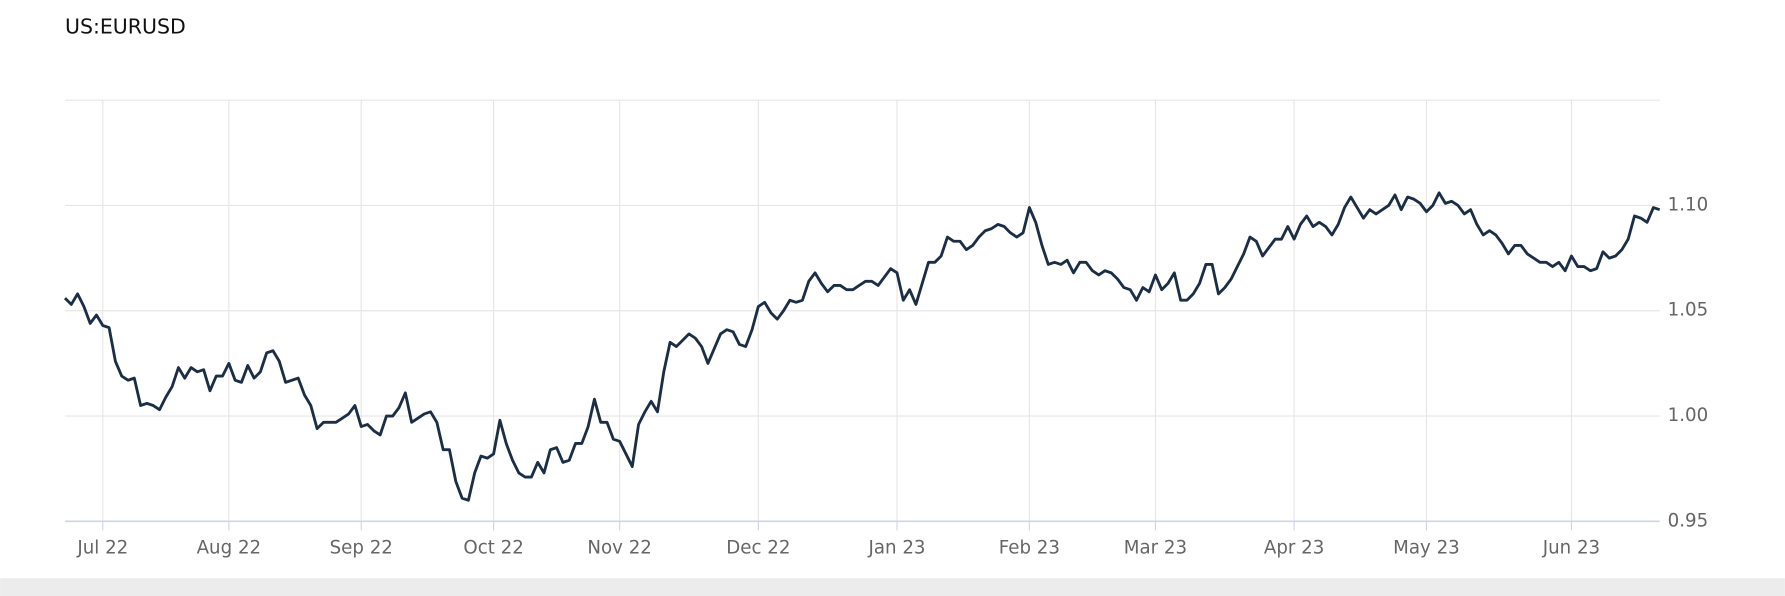 This screenshot has height=596, width=1785. I want to click on x-tick-label: Aug 22, so click(229, 548).